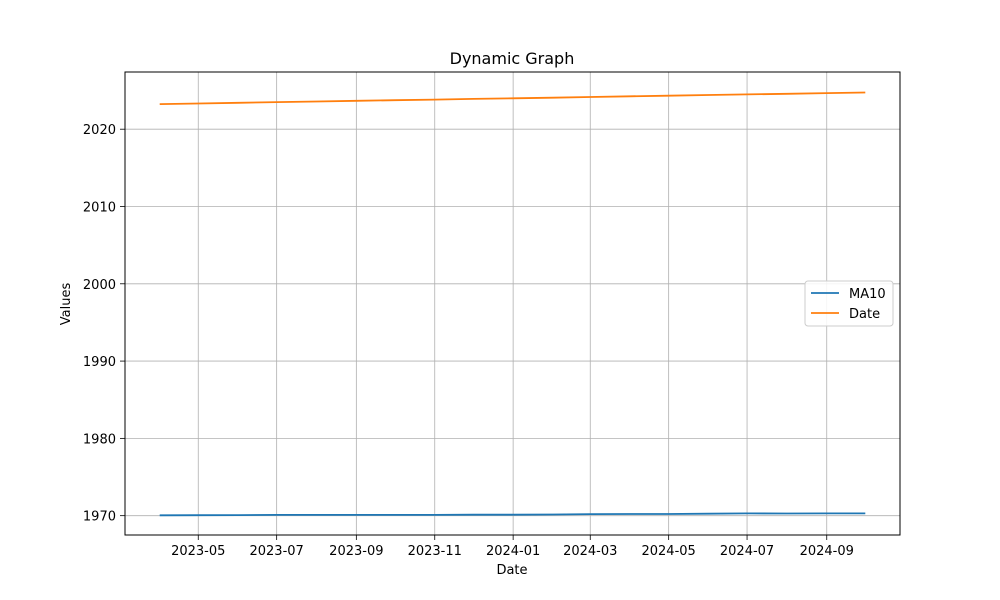  I want to click on x-tick-label: 2024-05, so click(668, 551).